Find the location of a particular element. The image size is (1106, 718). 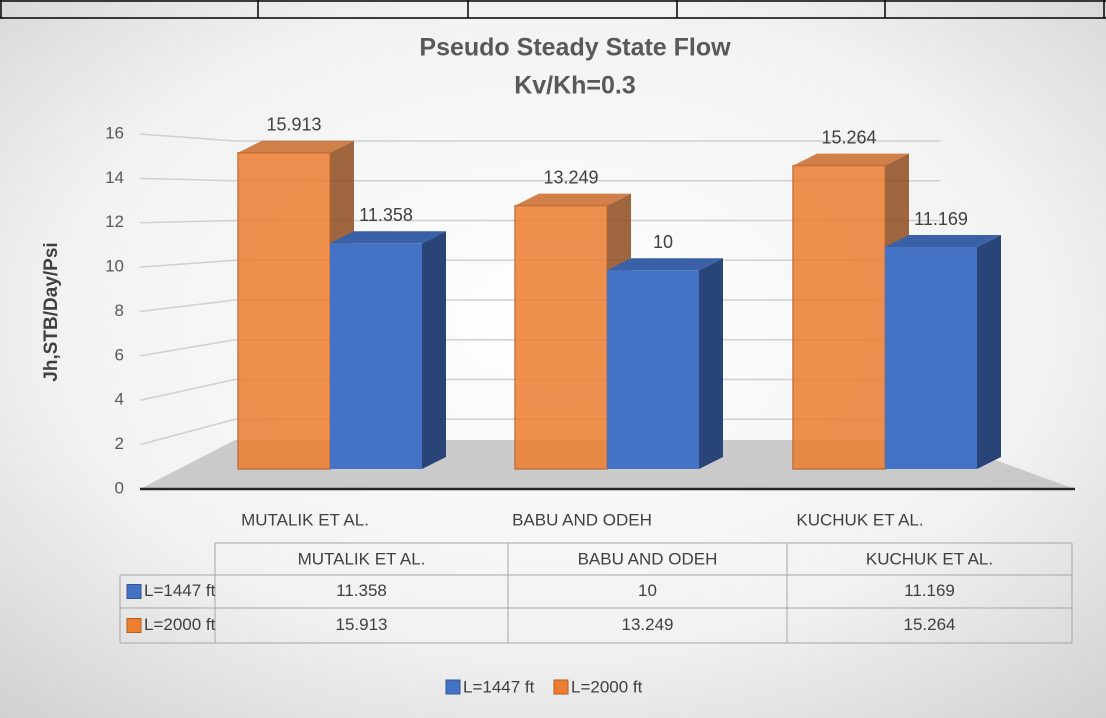

data-label: 15.264 is located at coordinates (848, 137).